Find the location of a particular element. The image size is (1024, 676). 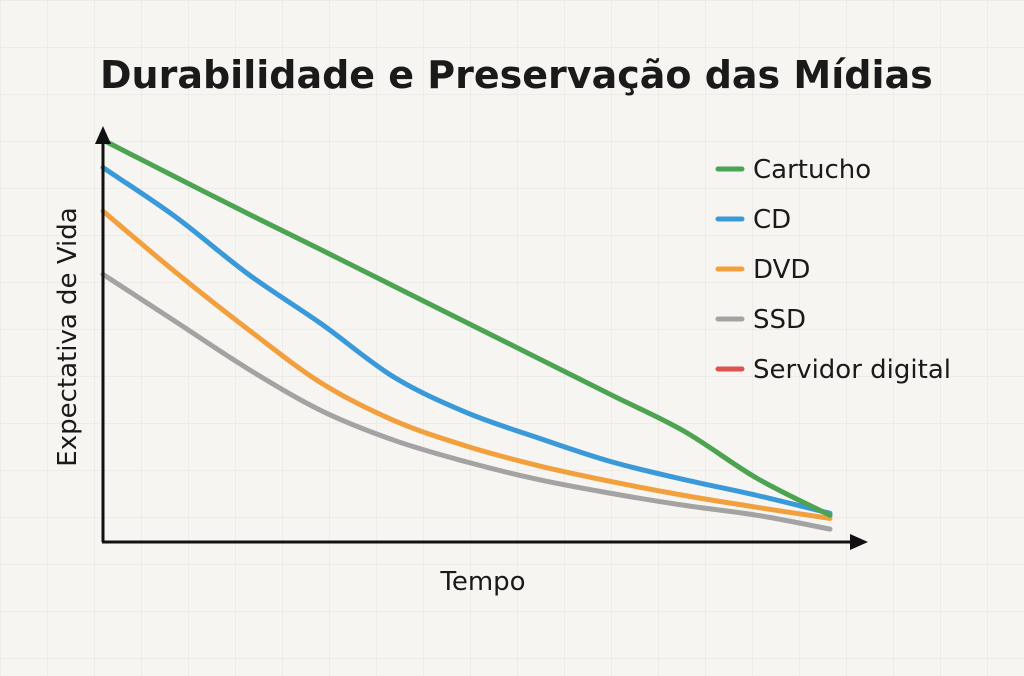

x-axis-arrow is located at coordinates (859, 542).